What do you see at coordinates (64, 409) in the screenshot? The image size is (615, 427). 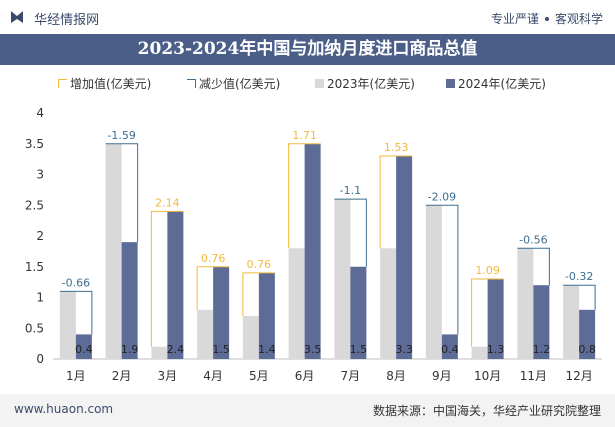 I see `footer-url: www.huaon.com` at bounding box center [64, 409].